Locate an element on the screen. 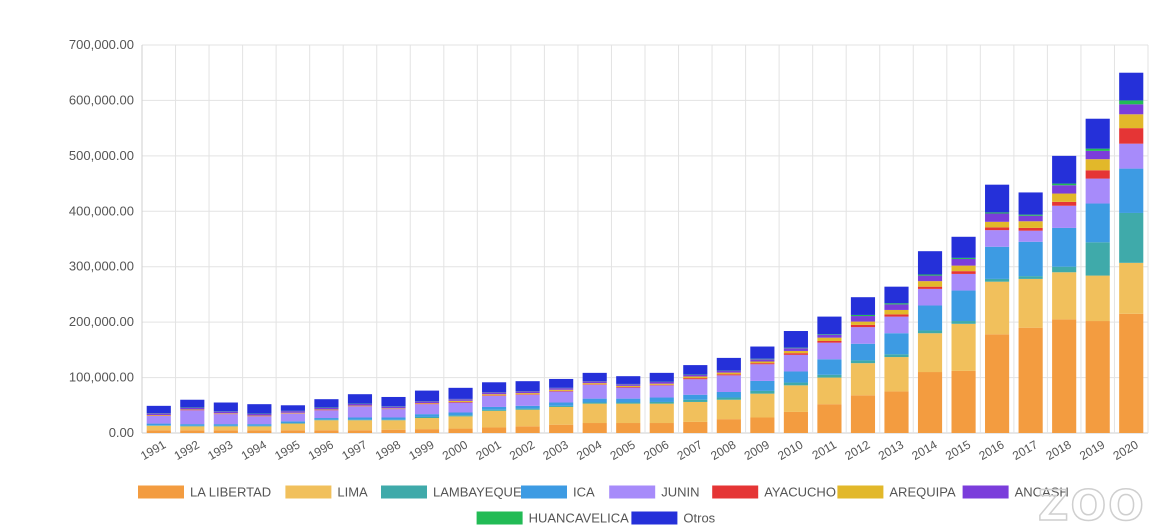 Image resolution: width=1173 pixels, height=531 pixels. x-tick-label: 2015 is located at coordinates (958, 450).